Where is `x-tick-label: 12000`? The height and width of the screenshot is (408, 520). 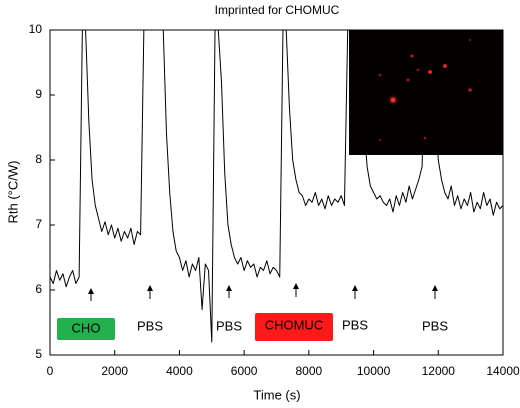 x-tick-label: 12000 is located at coordinates (439, 371).